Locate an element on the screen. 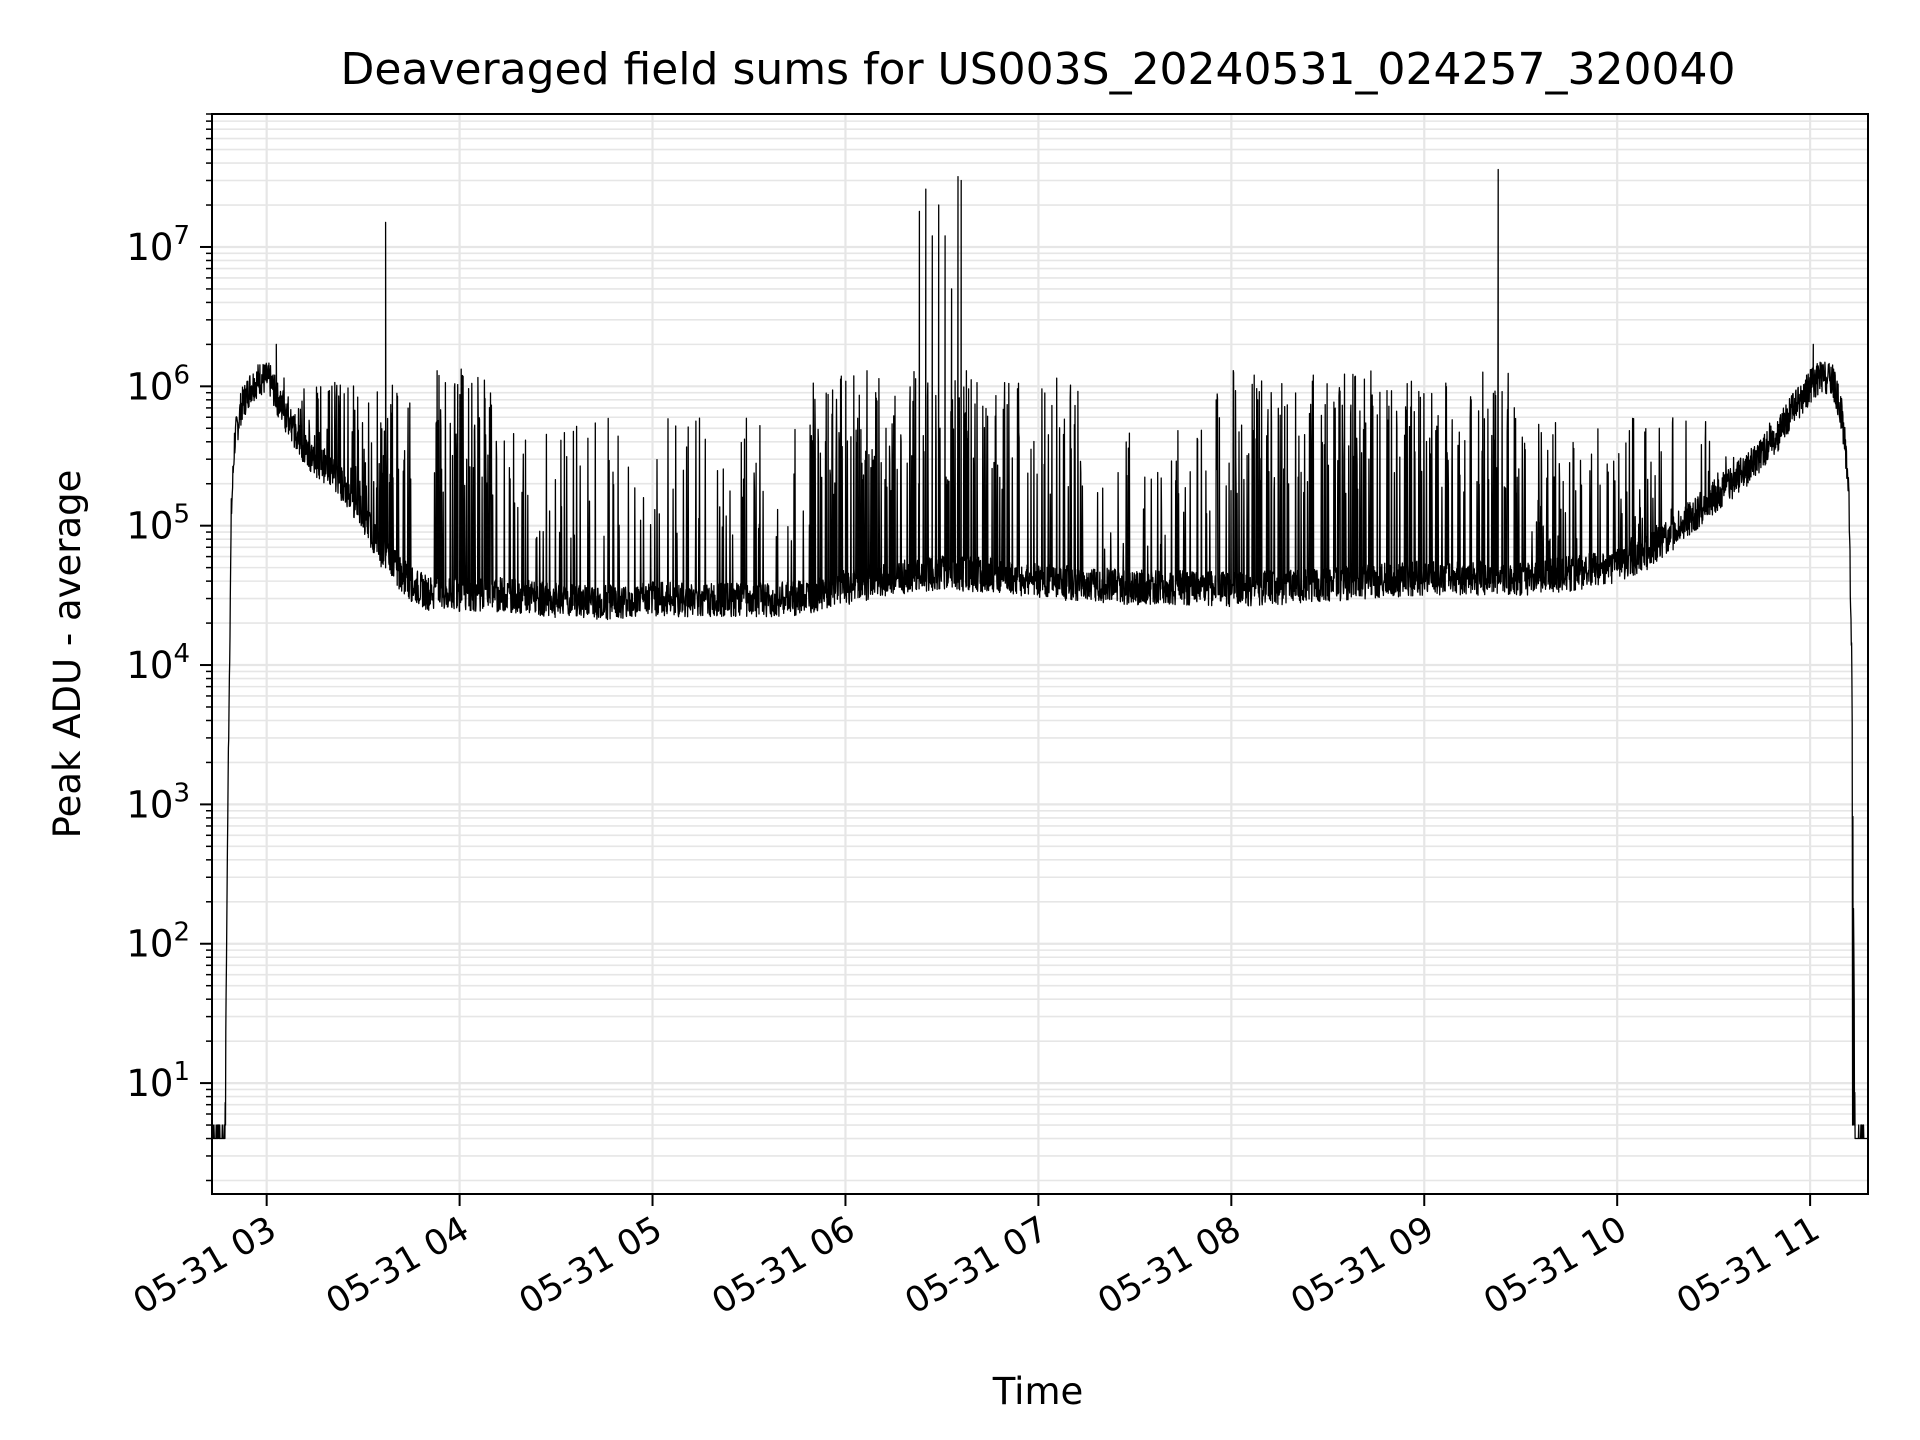  y-axis: 101 102 103 104 105 106 107 is located at coordinates (169, 647).